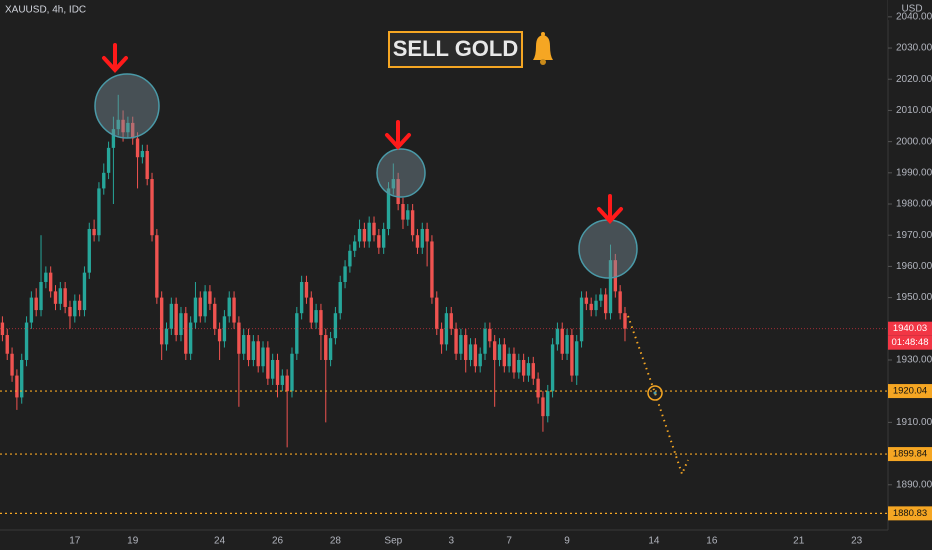  Describe the element at coordinates (799, 541) in the screenshot. I see `x-tick-label: 21` at that location.